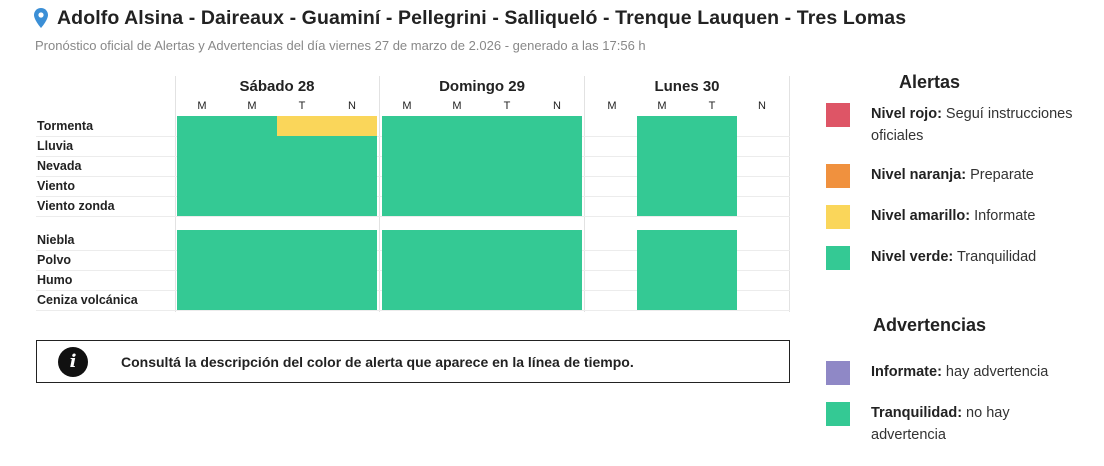 This screenshot has width=1104, height=466. What do you see at coordinates (65, 126) in the screenshot?
I see `hazard-label: Tormenta` at bounding box center [65, 126].